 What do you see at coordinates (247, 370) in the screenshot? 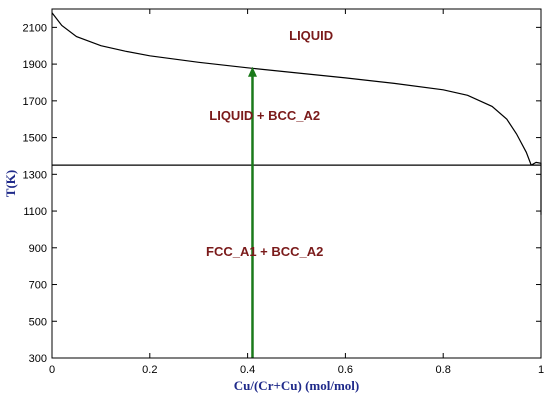
I see `x-tick-label: 0.4` at bounding box center [247, 370].